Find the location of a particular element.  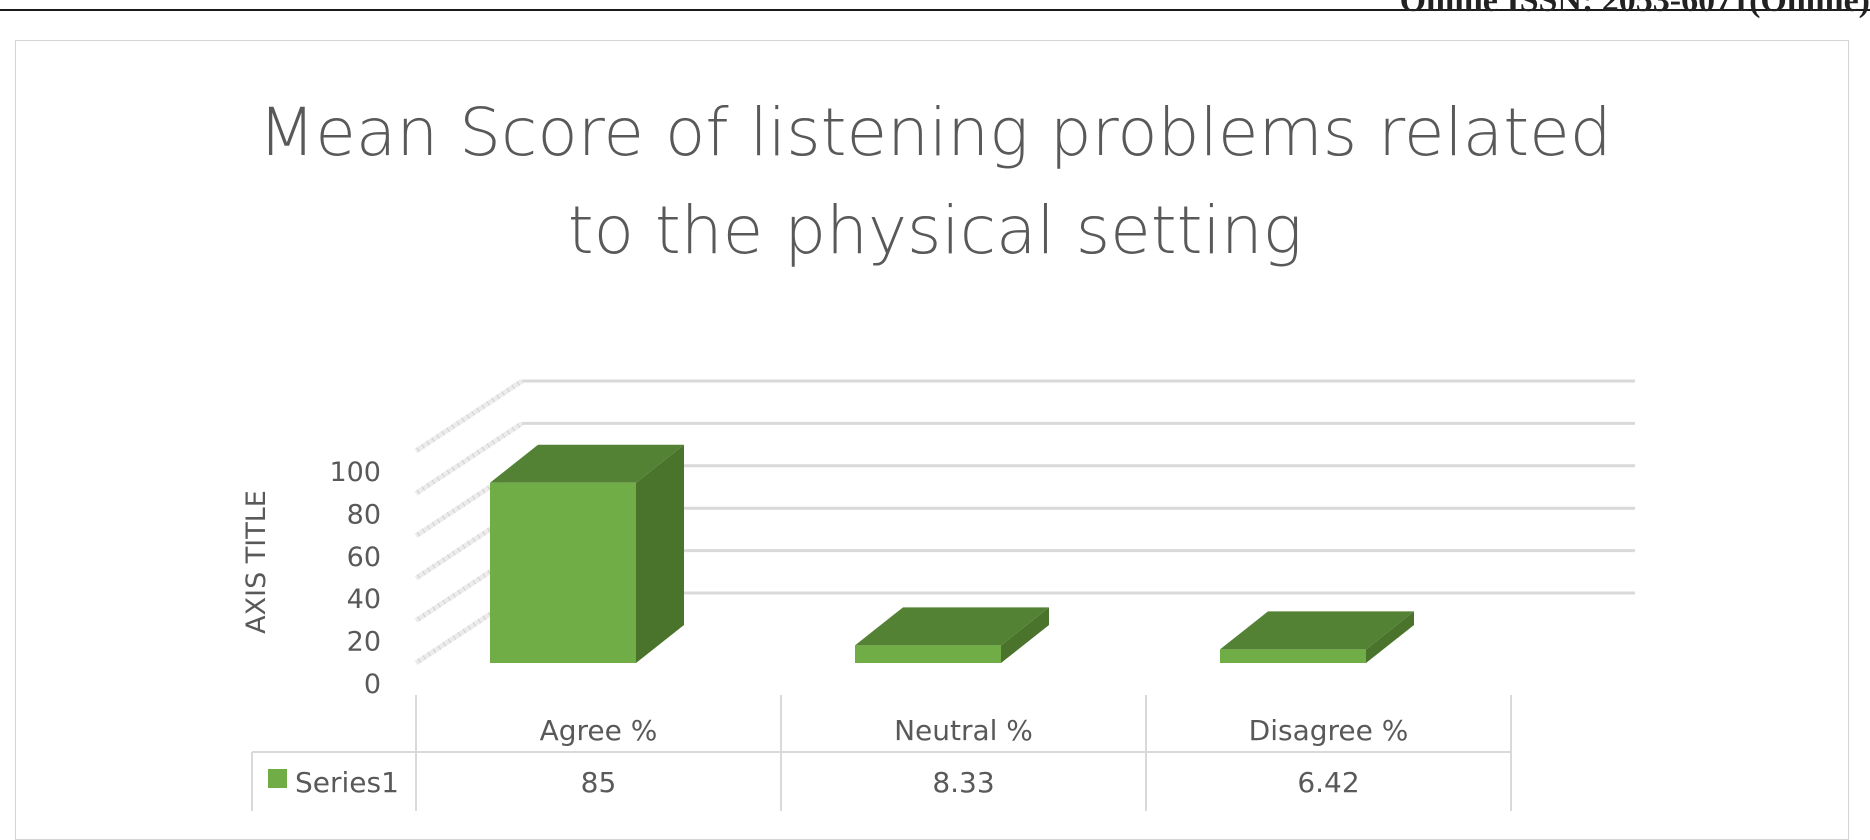

x-category-label: Neutral % is located at coordinates (963, 730).